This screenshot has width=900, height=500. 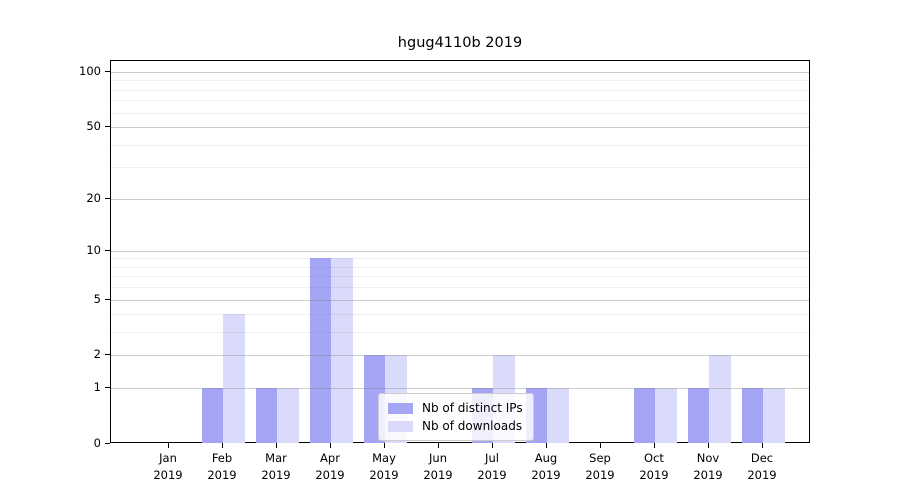 I want to click on bar-dec-distinct-ips, so click(x=752, y=415).